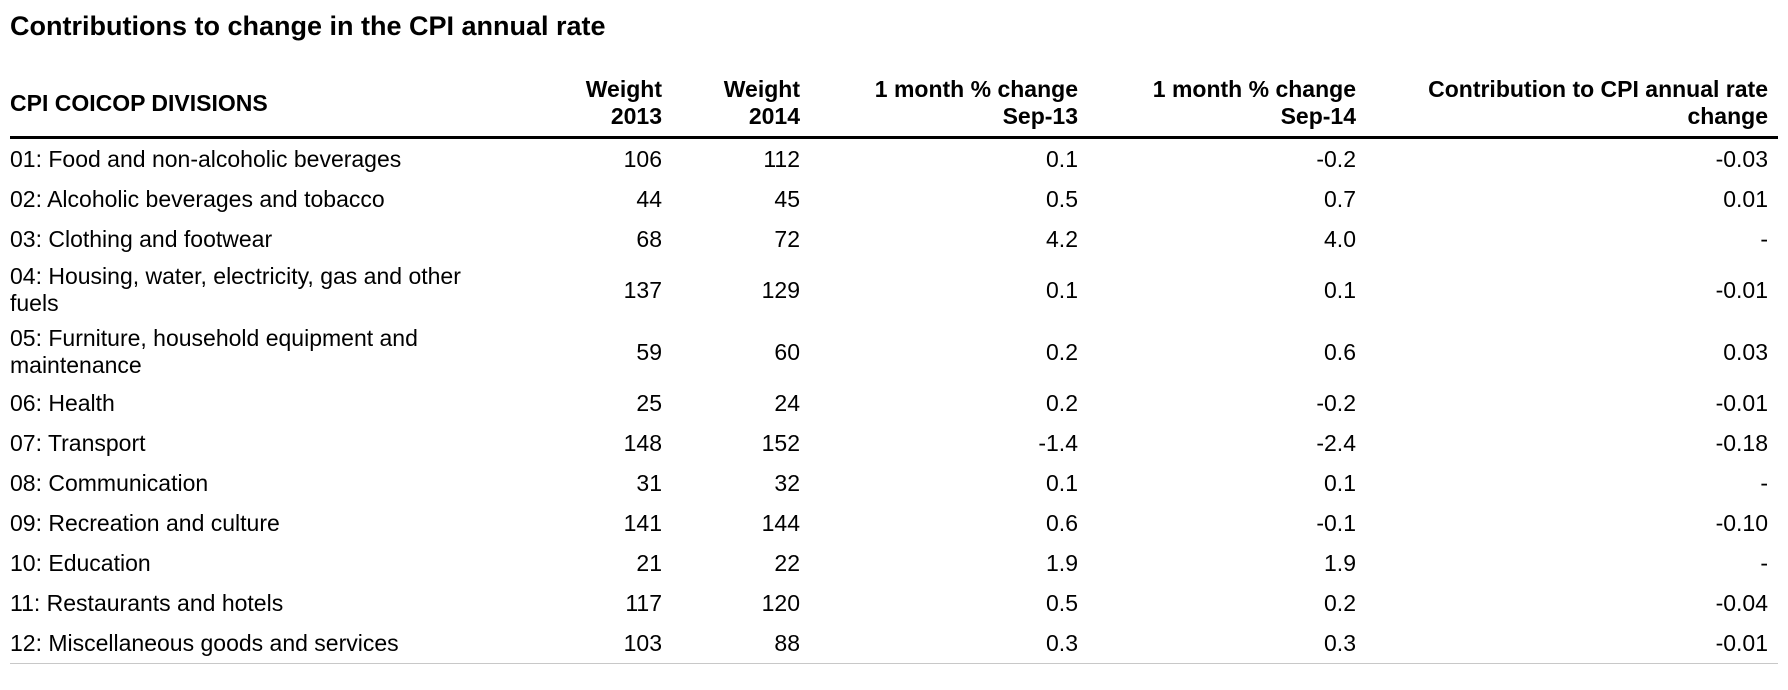  What do you see at coordinates (80, 562) in the screenshot?
I see `division-label-line: 10: Education` at bounding box center [80, 562].